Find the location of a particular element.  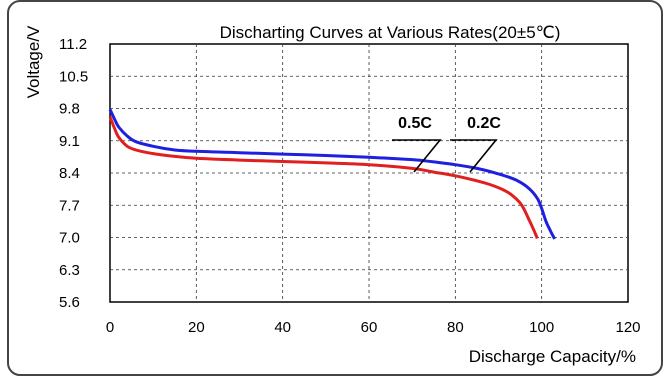

y-tick-label: 5.6 is located at coordinates (69, 302).